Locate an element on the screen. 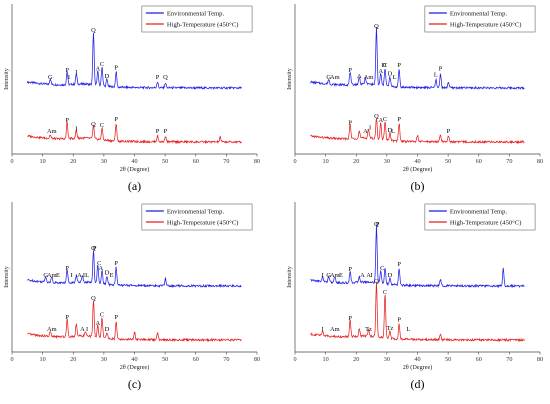 The height and width of the screenshot is (404, 550). panel-caption: (a) is located at coordinates (134, 186).